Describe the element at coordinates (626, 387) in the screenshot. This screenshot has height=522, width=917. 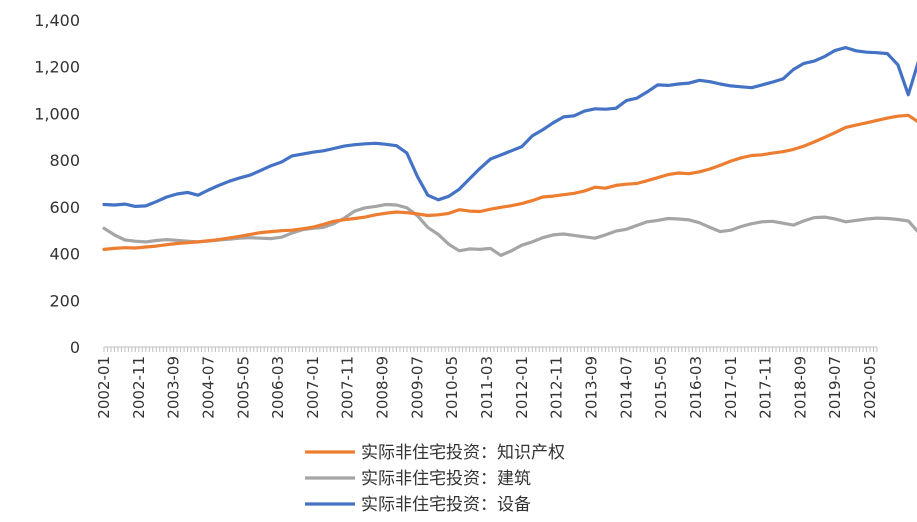
I see `x-tick-label: 2014-07` at that location.